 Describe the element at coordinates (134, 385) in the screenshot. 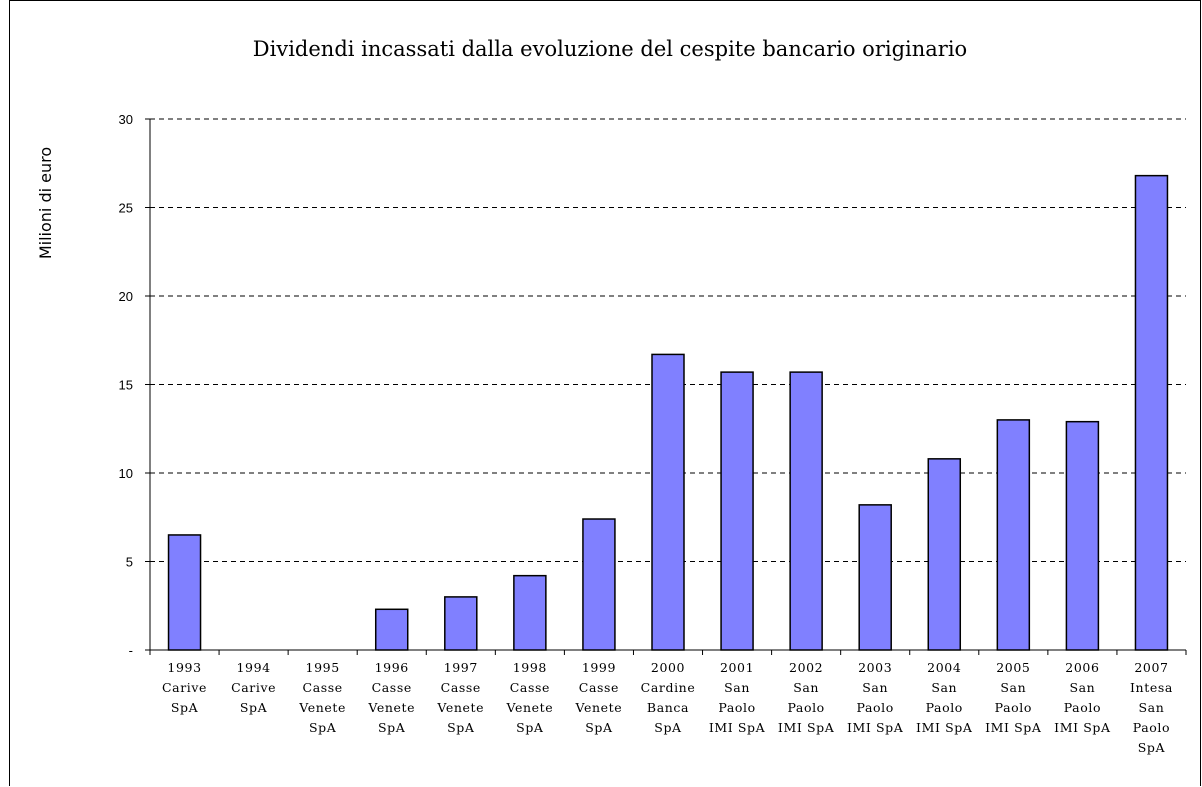

I see `y-ticks: - 5 10 15 20 25 30` at that location.